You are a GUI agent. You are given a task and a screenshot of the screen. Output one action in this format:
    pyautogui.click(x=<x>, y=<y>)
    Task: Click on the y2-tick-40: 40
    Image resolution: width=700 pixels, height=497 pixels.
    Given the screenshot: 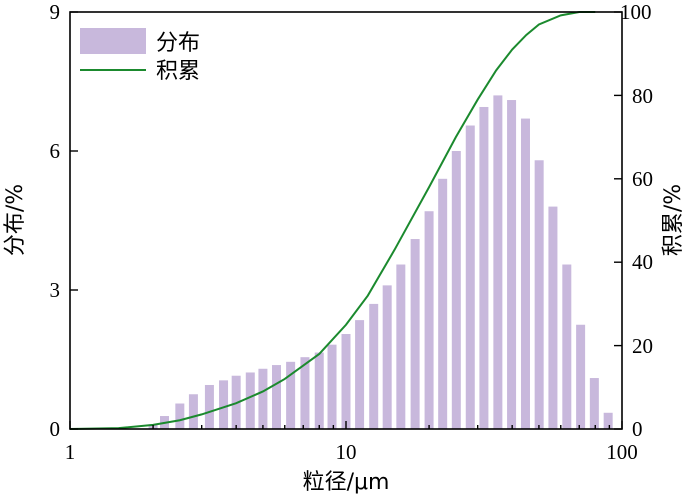 What is the action you would take?
    pyautogui.click(x=642, y=262)
    